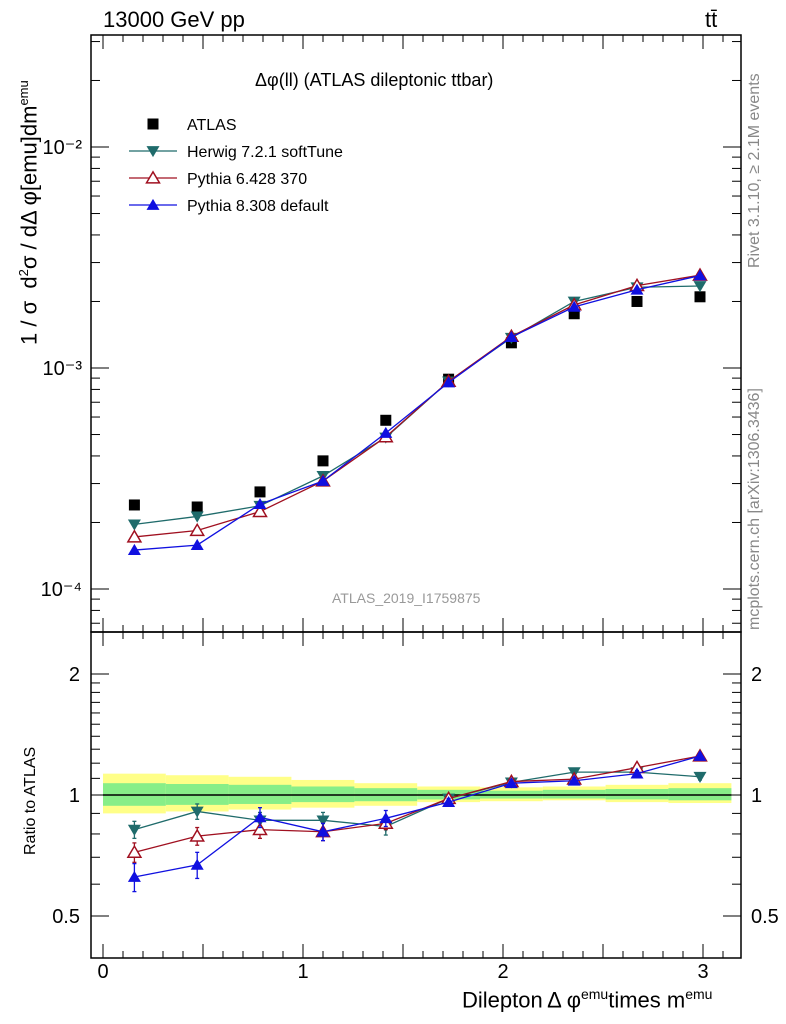  I want to click on x-axis-label: Dilepton Δ φemutimes memu, so click(587, 999).